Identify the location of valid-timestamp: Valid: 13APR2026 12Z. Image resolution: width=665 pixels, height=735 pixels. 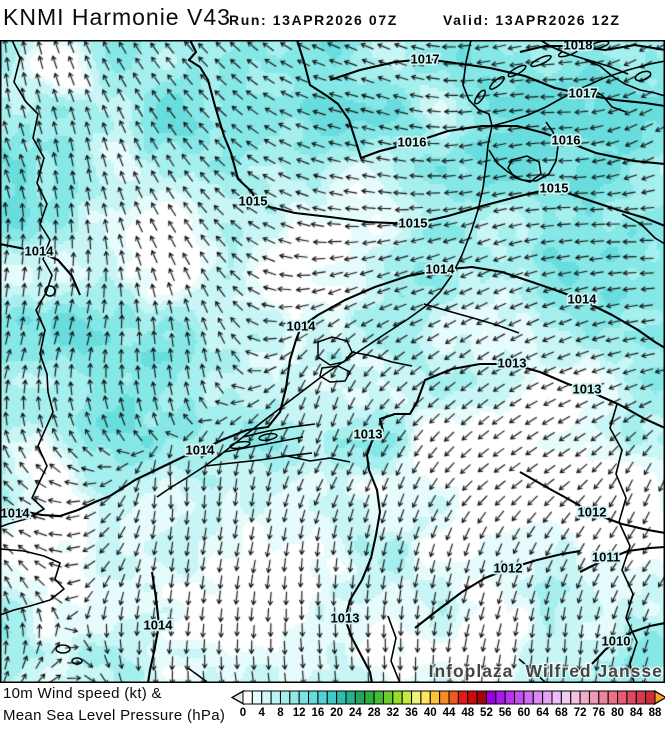
(532, 20).